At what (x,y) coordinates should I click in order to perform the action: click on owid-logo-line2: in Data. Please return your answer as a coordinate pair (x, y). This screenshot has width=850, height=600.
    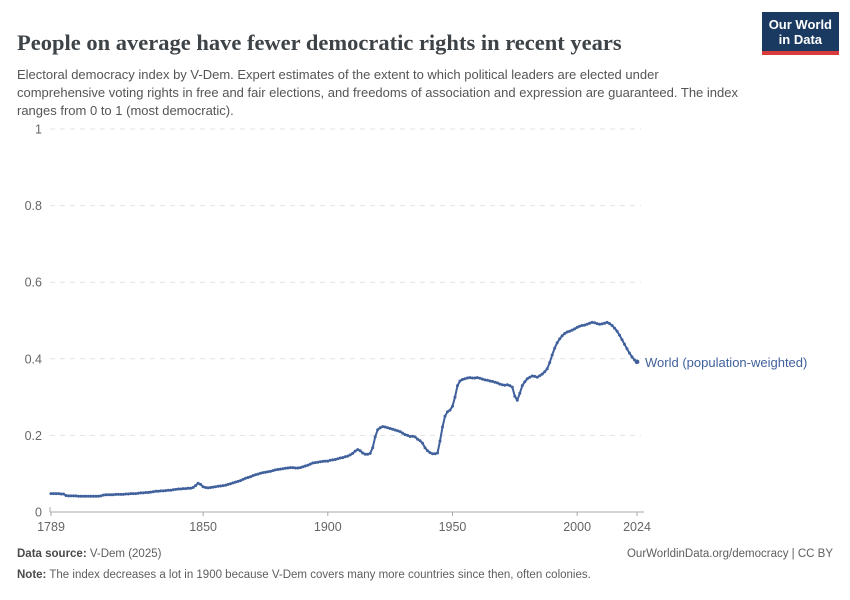
    Looking at the image, I should click on (800, 39).